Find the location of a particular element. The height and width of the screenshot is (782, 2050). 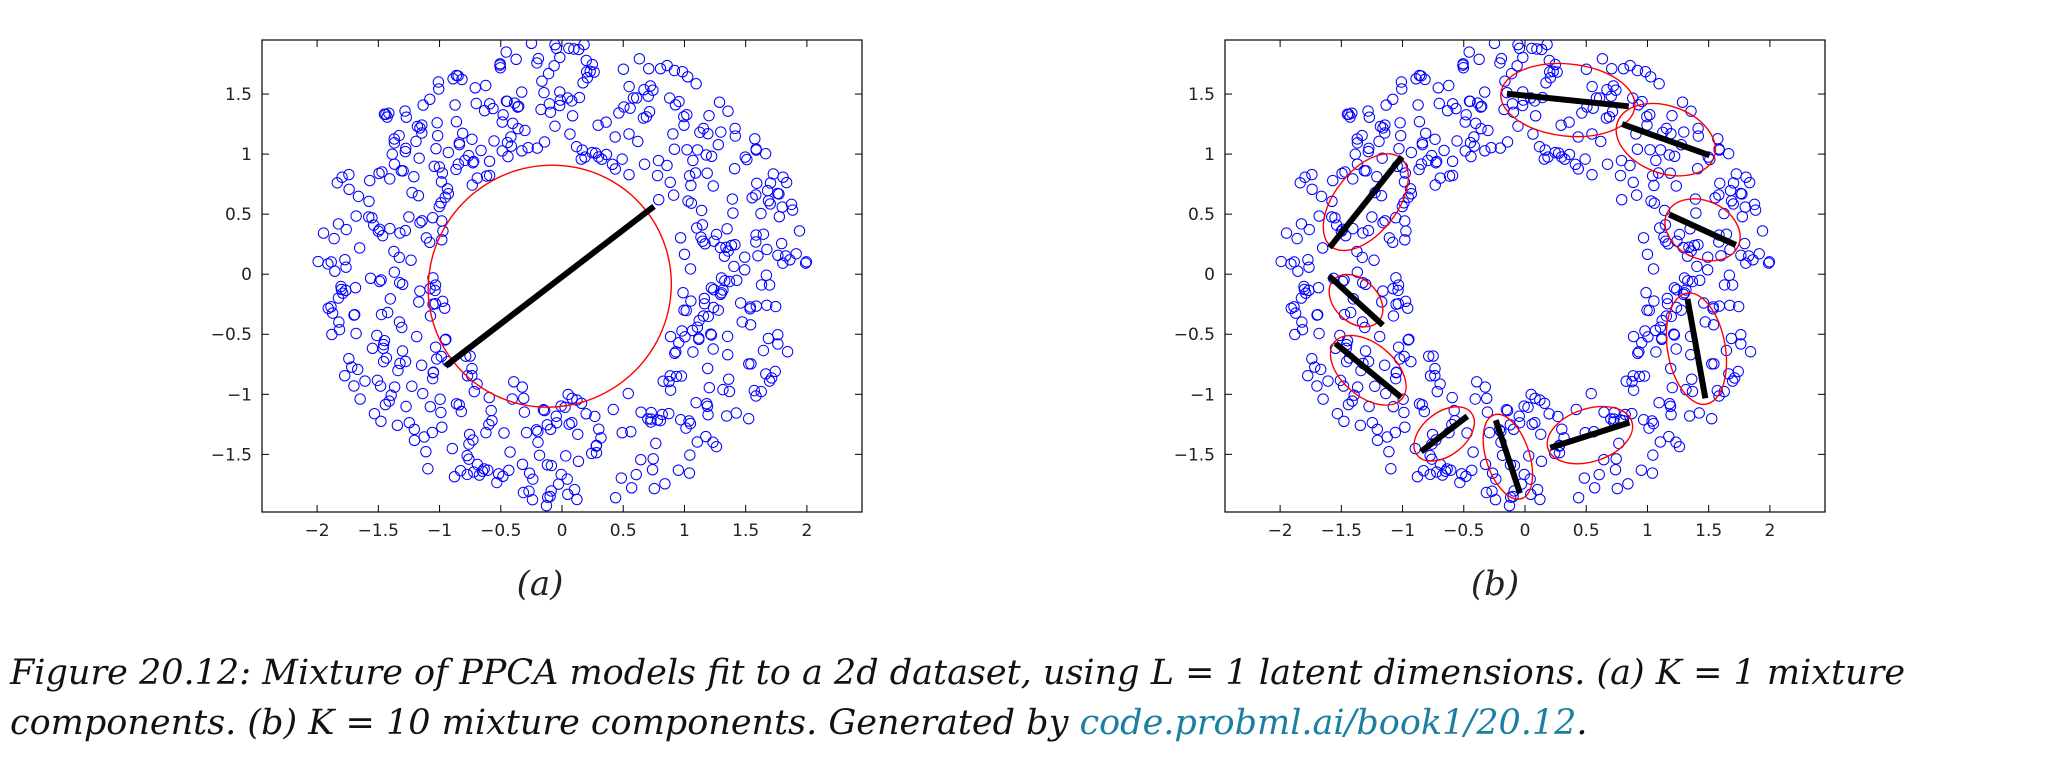

x-tick-label: 0 is located at coordinates (562, 531).